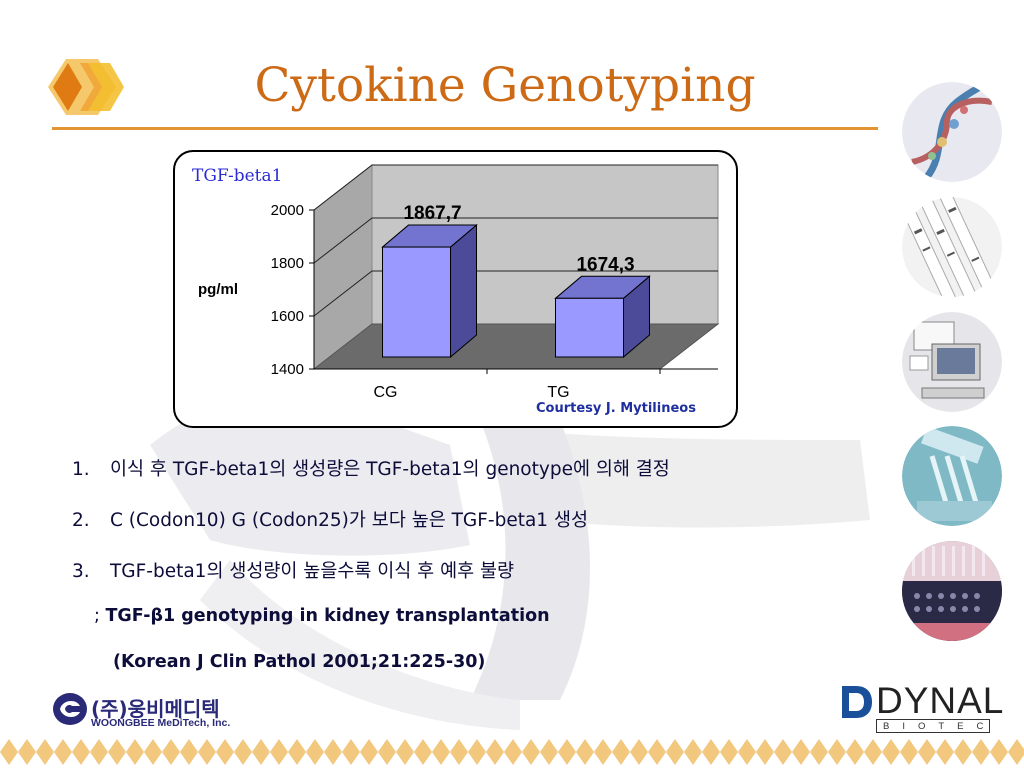 The image size is (1024, 768). What do you see at coordinates (857, 702) in the screenshot?
I see `dynal-logo-icon` at bounding box center [857, 702].